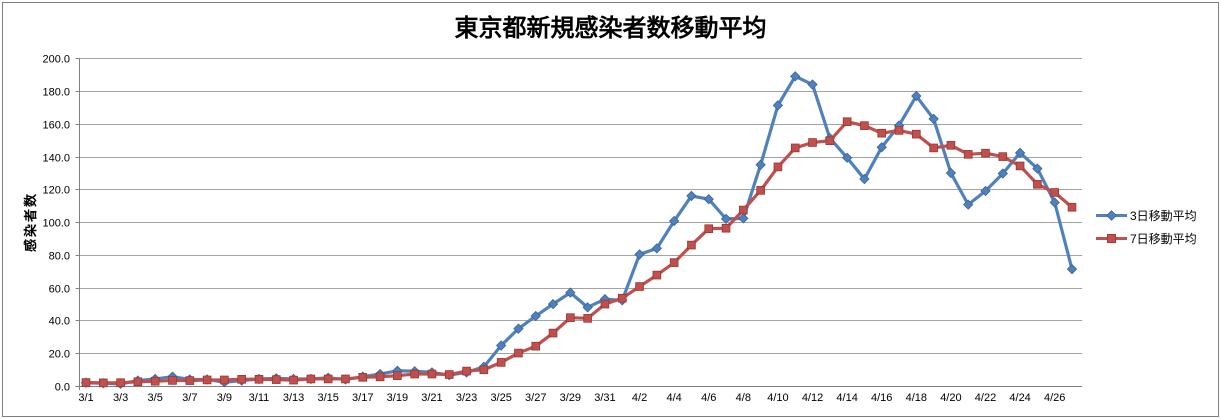 This screenshot has width=1221, height=419. What do you see at coordinates (56, 93) in the screenshot?
I see `y-tick-label: 180.0` at bounding box center [56, 93].